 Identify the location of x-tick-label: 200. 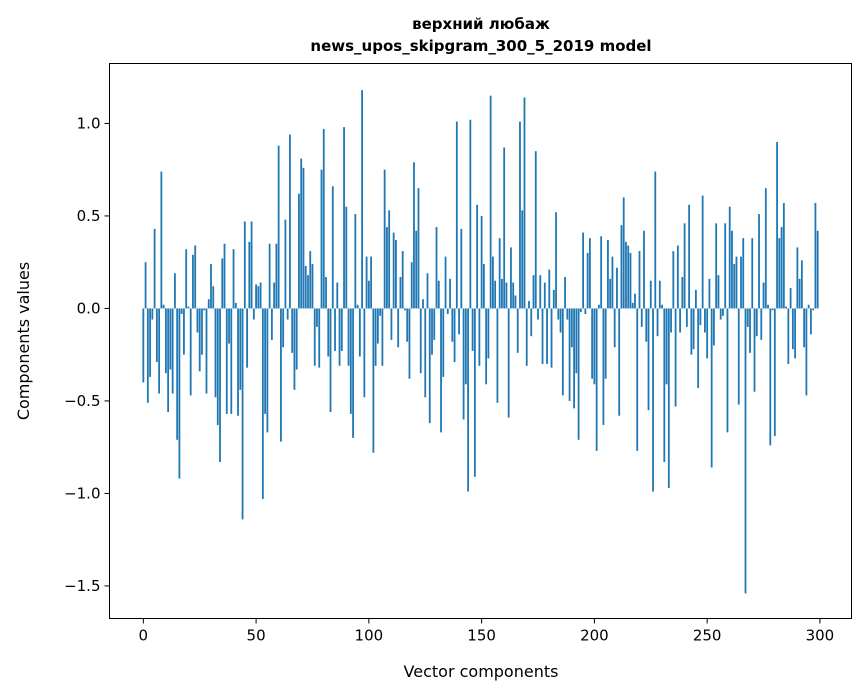
(594, 636).